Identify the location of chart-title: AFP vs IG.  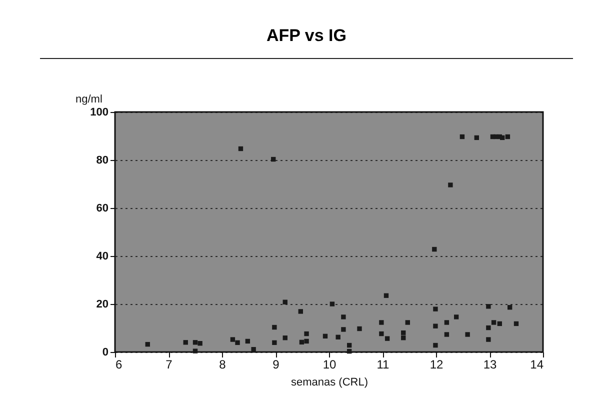
(307, 36).